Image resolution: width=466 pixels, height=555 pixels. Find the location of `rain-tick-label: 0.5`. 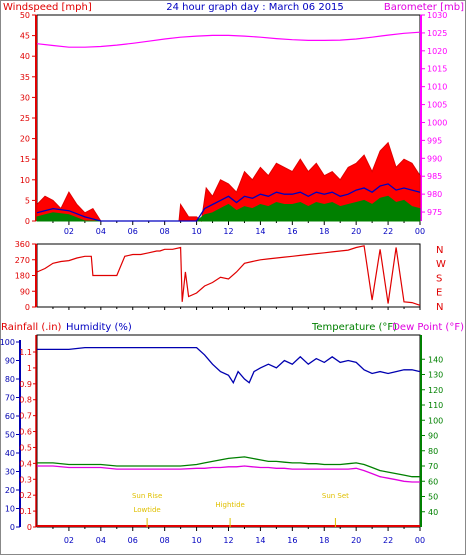

rain-tick-label: 0.5 is located at coordinates (25, 447).